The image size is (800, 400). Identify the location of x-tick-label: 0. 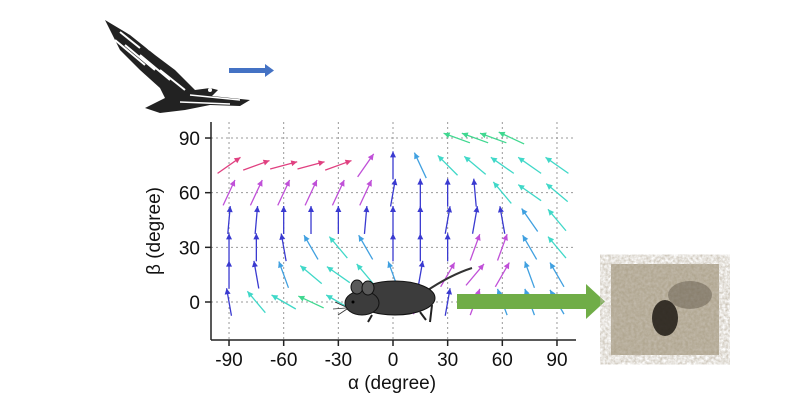
(393, 360).